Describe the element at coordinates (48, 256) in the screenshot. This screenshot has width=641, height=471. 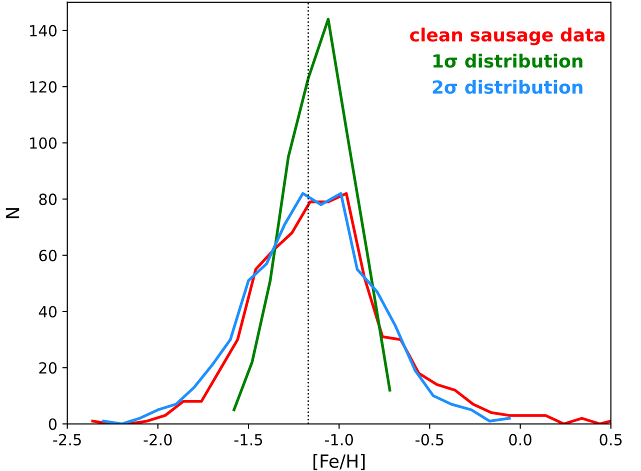
I see `y-tick-label: 60` at that location.